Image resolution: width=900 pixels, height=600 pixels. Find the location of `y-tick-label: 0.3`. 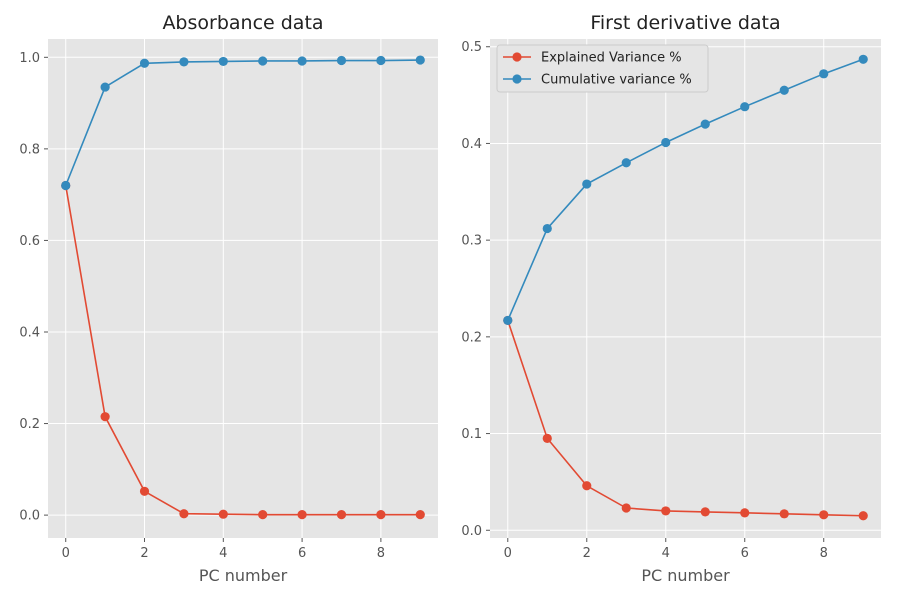

y-tick-label: 0.3 is located at coordinates (471, 241).